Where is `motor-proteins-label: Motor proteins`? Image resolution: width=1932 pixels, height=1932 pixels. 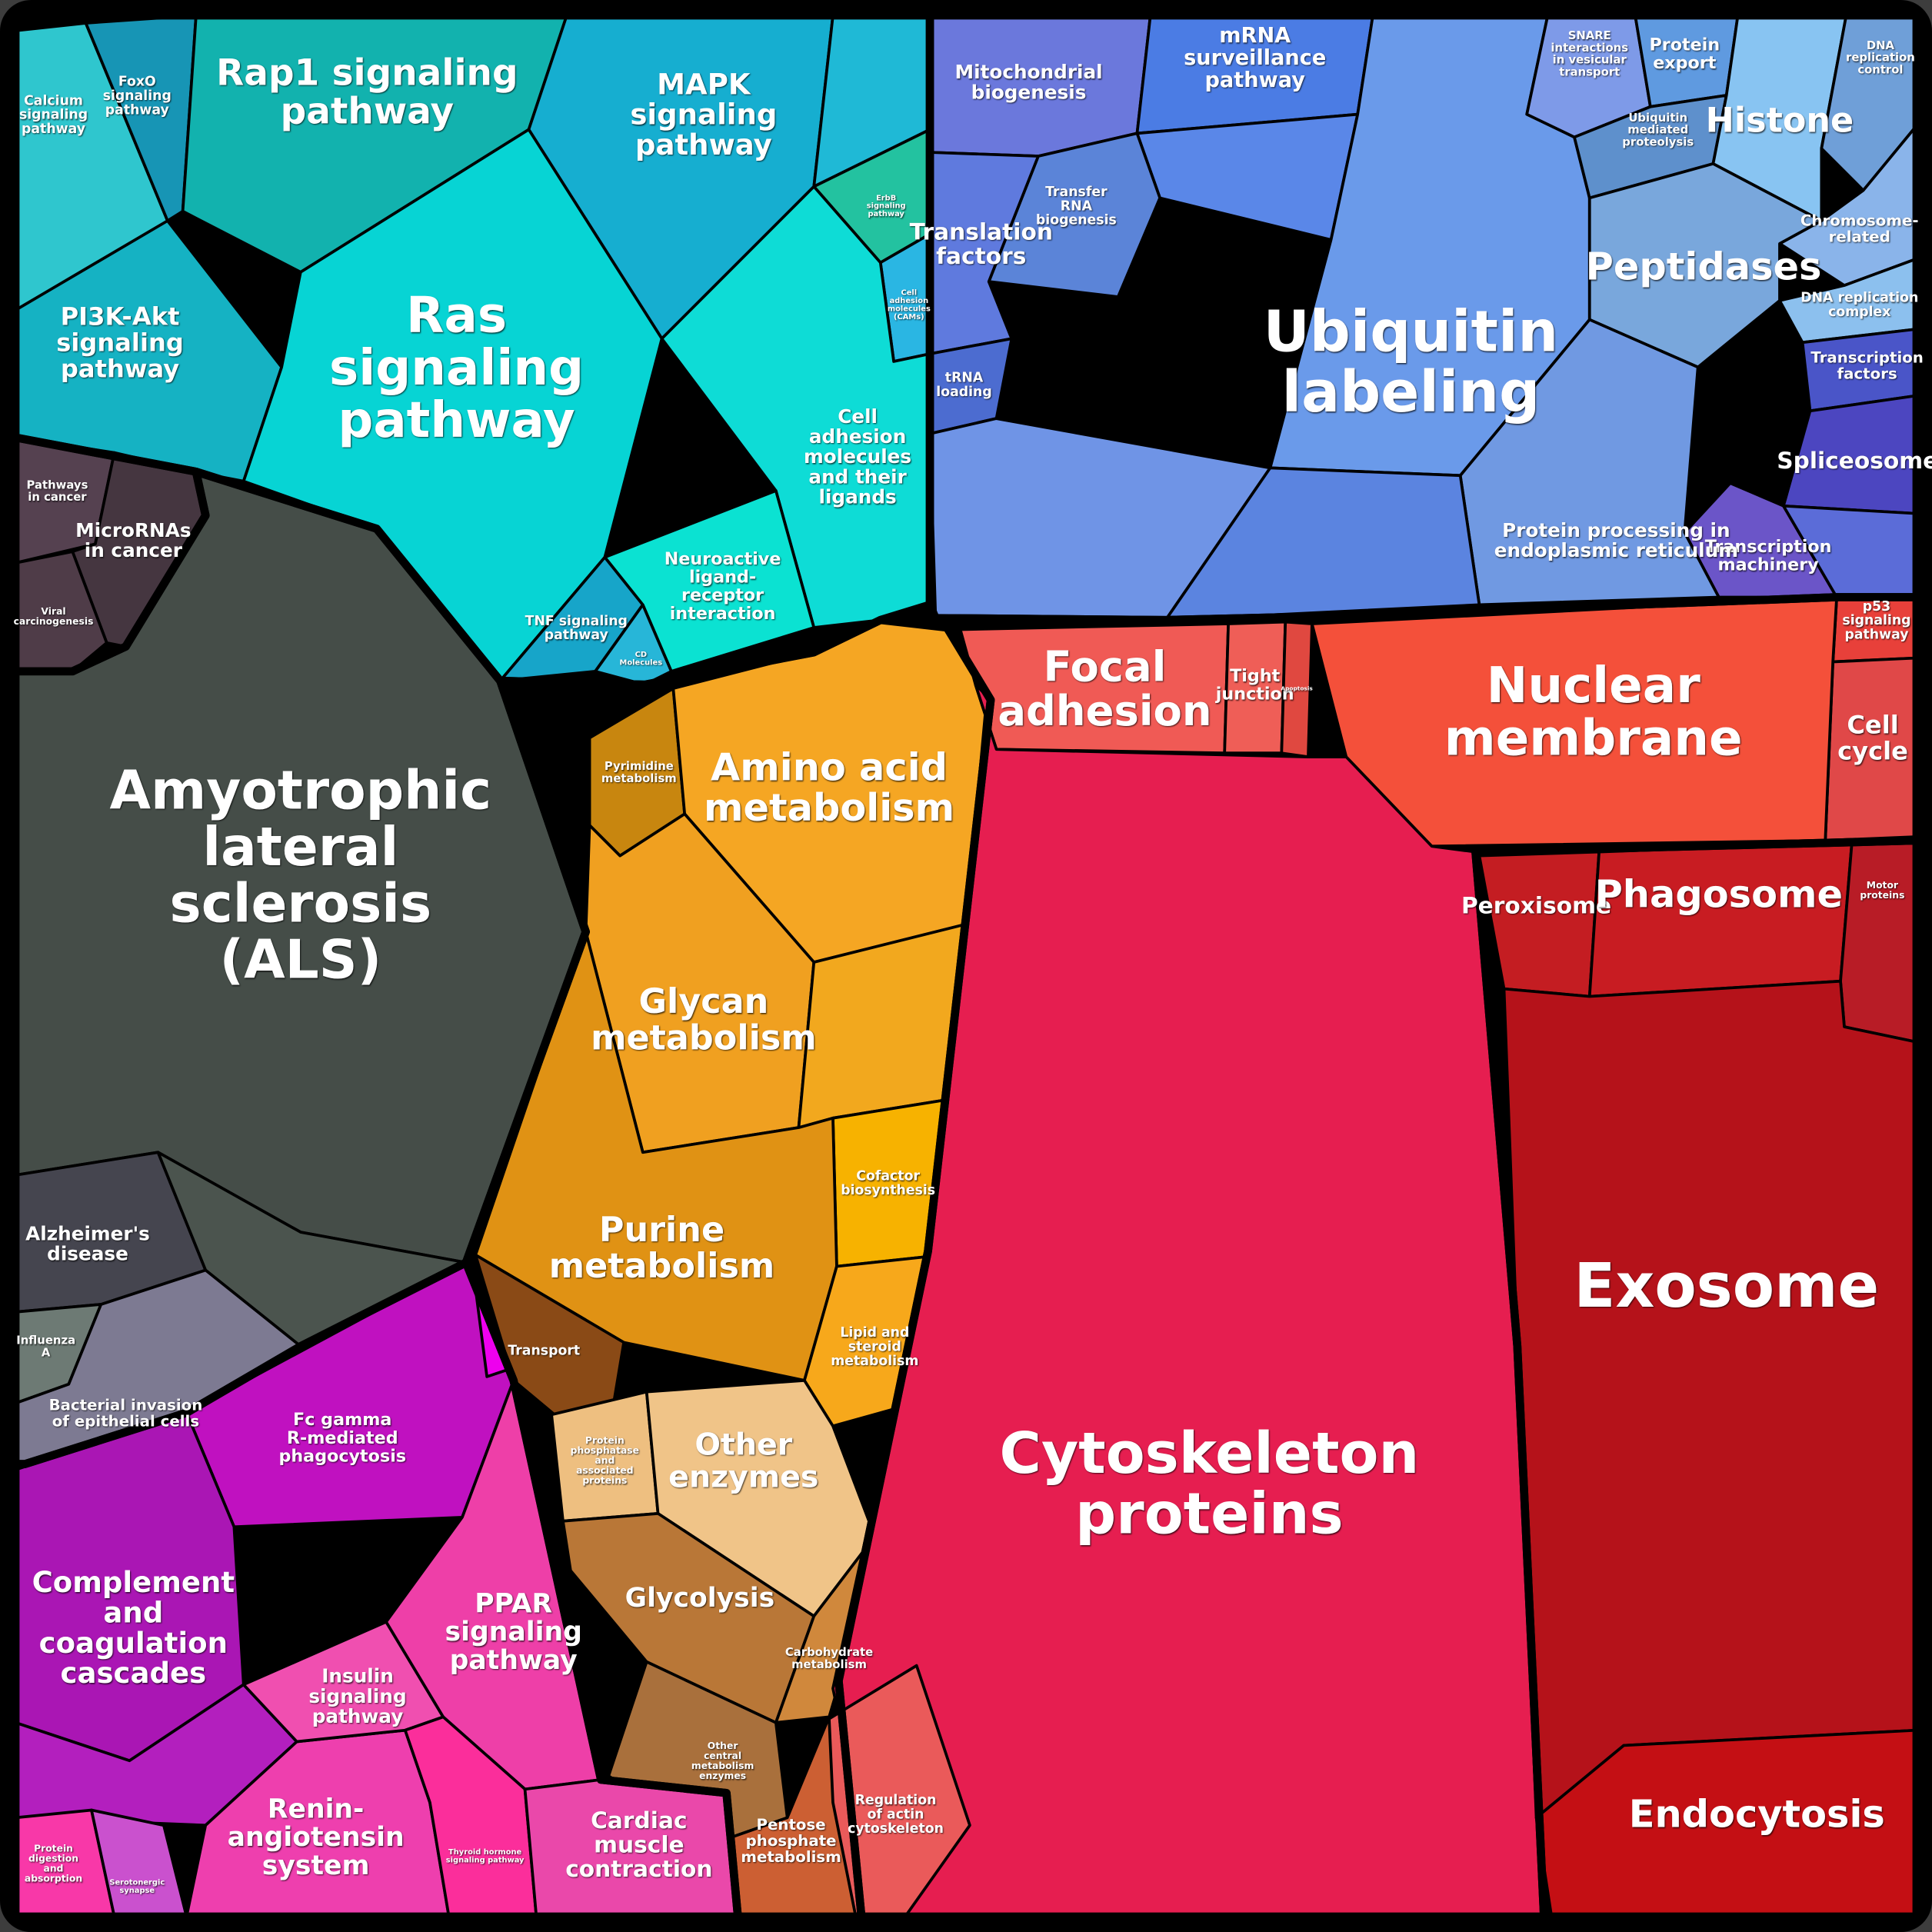 motor-proteins-label: Motor proteins is located at coordinates (1882, 890).